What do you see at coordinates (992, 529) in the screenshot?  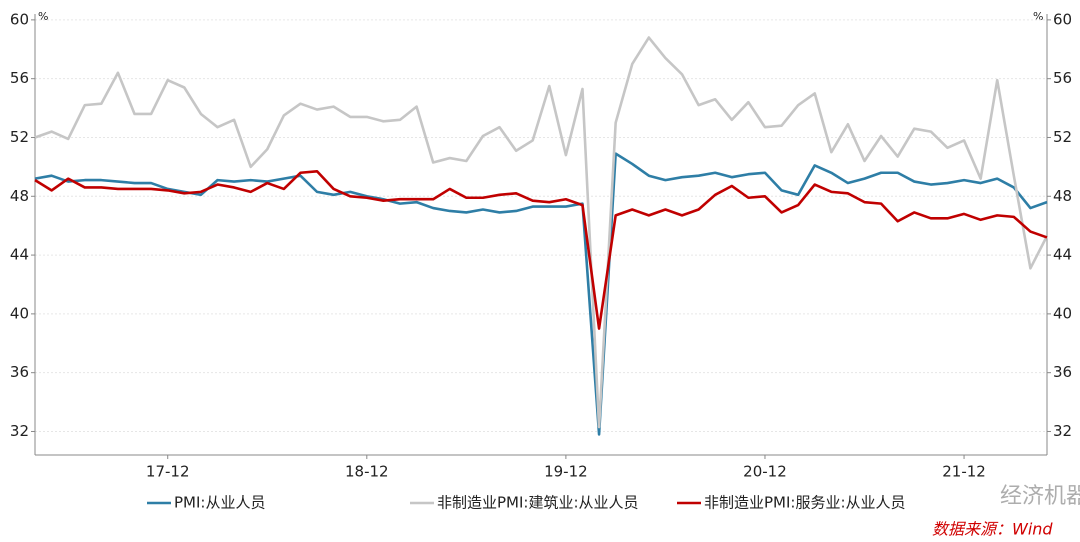 I see `source: 数据来源：Wind` at bounding box center [992, 529].